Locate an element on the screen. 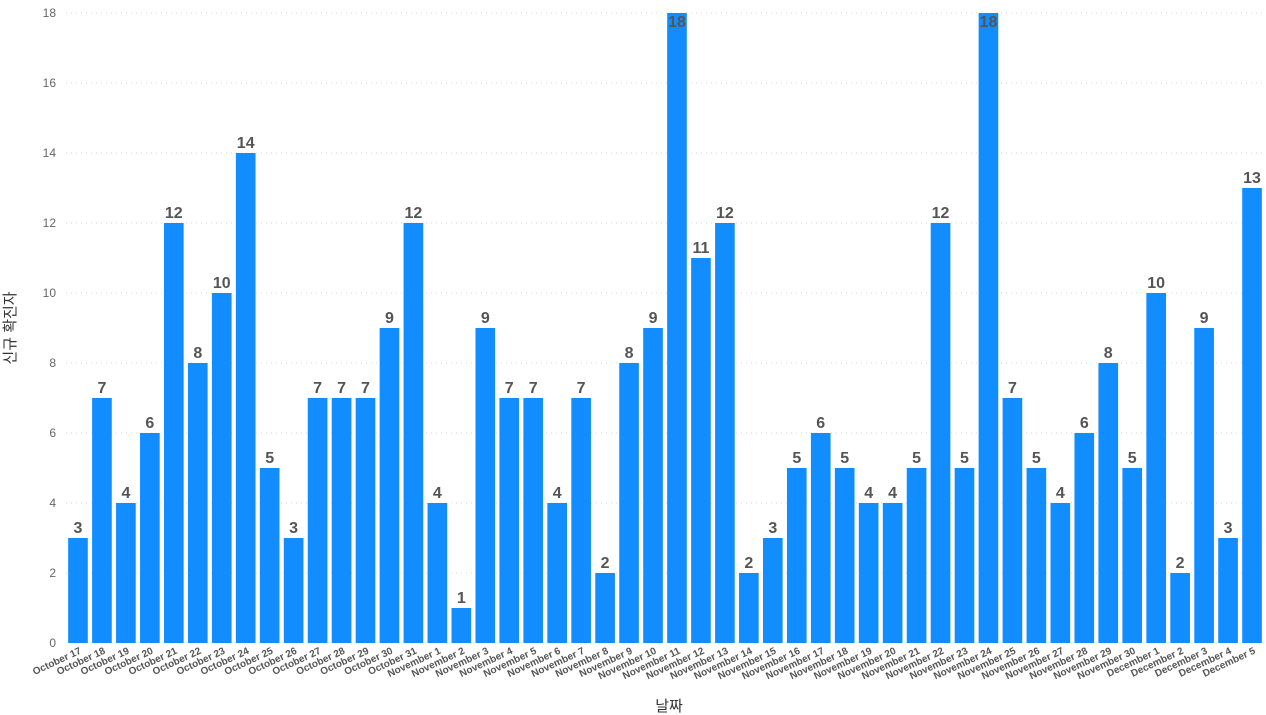  y-axis-title: 신규 확진자 is located at coordinates (10, 327).